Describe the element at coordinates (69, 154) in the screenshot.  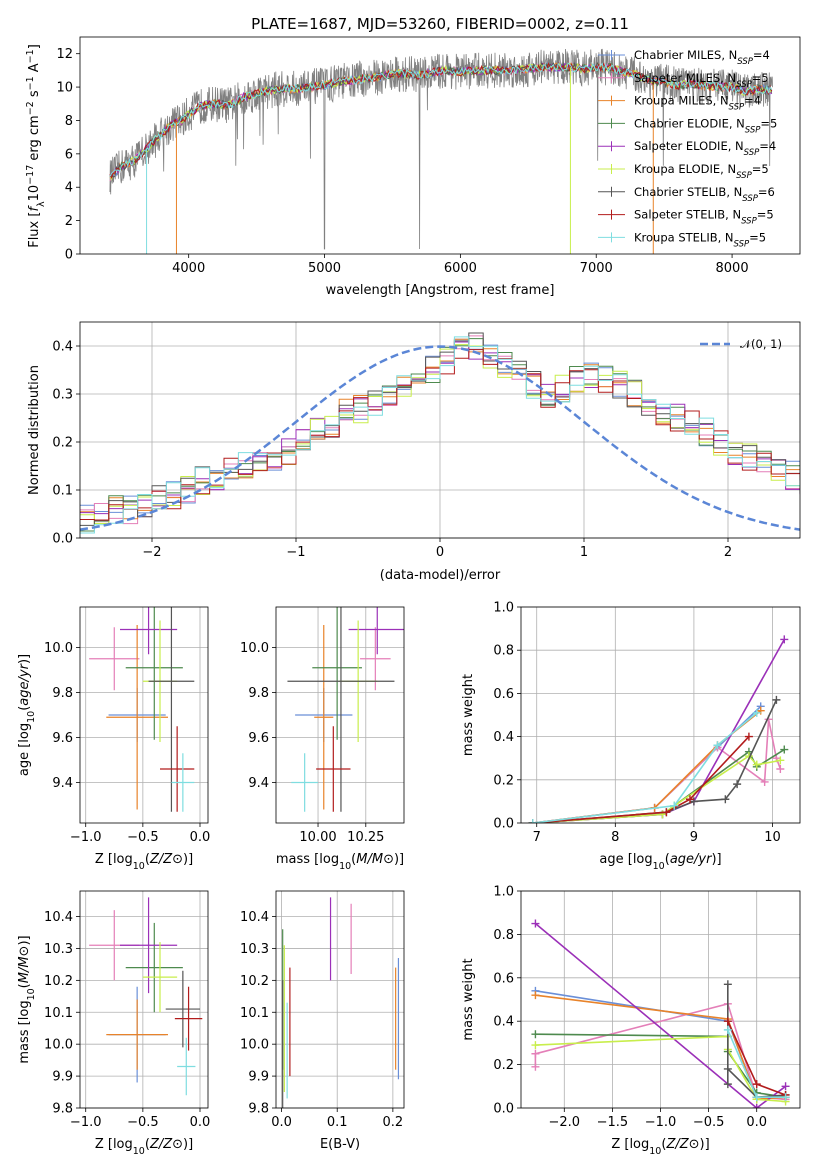
I see `y-tick-label: 6` at that location.